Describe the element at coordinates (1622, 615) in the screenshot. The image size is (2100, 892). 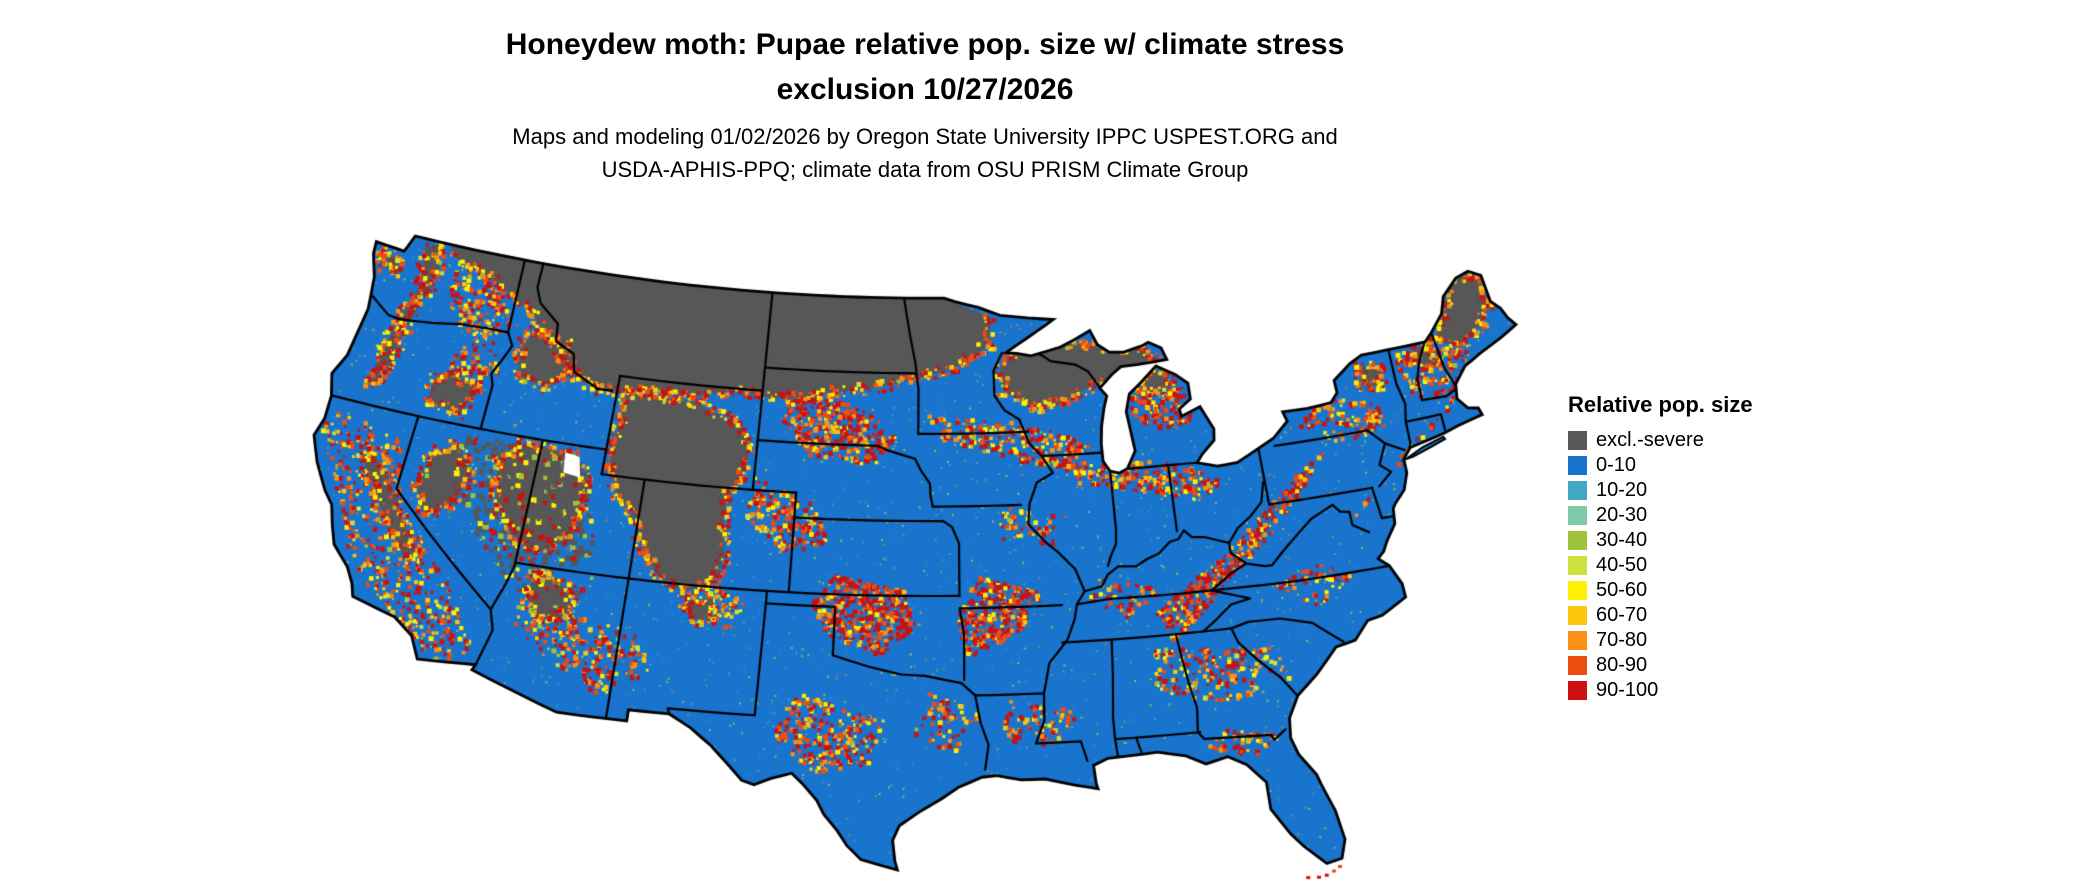
I see `legend-item-label: 60-70` at that location.